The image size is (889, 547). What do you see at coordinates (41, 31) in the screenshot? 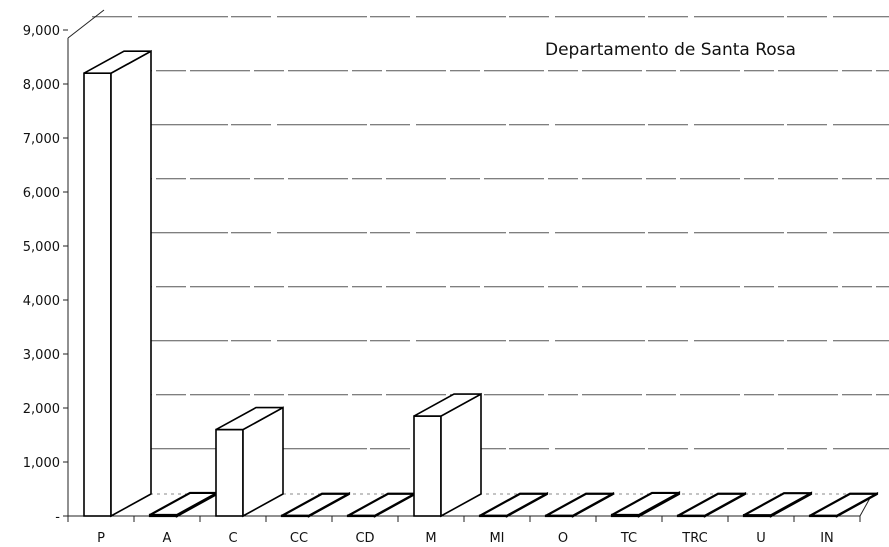
I see `y-tick-label: 9,000` at bounding box center [41, 31].